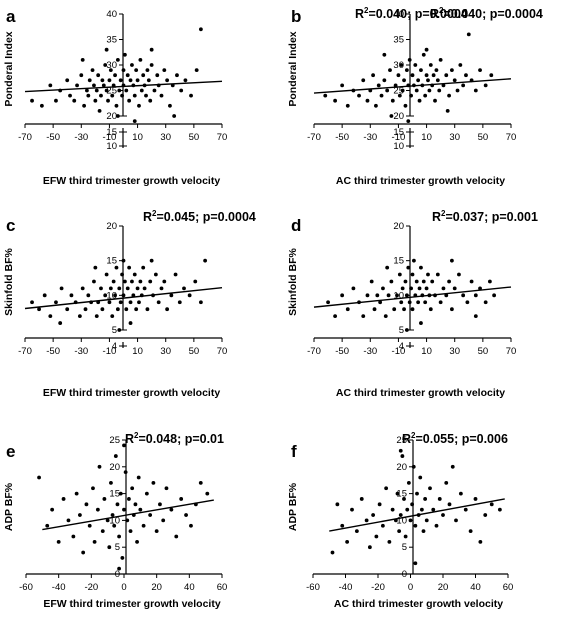 The height and width of the screenshot is (626, 567). What do you see at coordinates (181, 439) in the screenshot?
I see `r2-values: =0.048; p=0.01` at bounding box center [181, 439].